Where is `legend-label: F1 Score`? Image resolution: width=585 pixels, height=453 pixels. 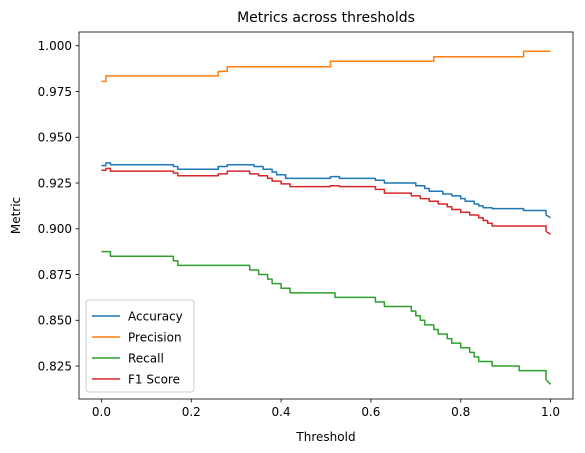 legend-label: F1 Score is located at coordinates (154, 379).